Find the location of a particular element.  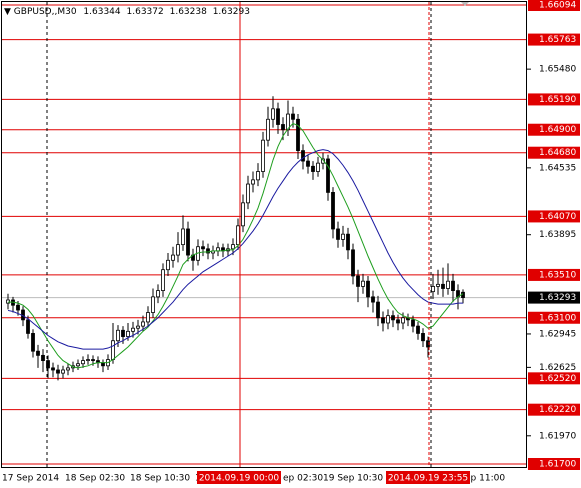

level-label: 1.64680 is located at coordinates (557, 153).